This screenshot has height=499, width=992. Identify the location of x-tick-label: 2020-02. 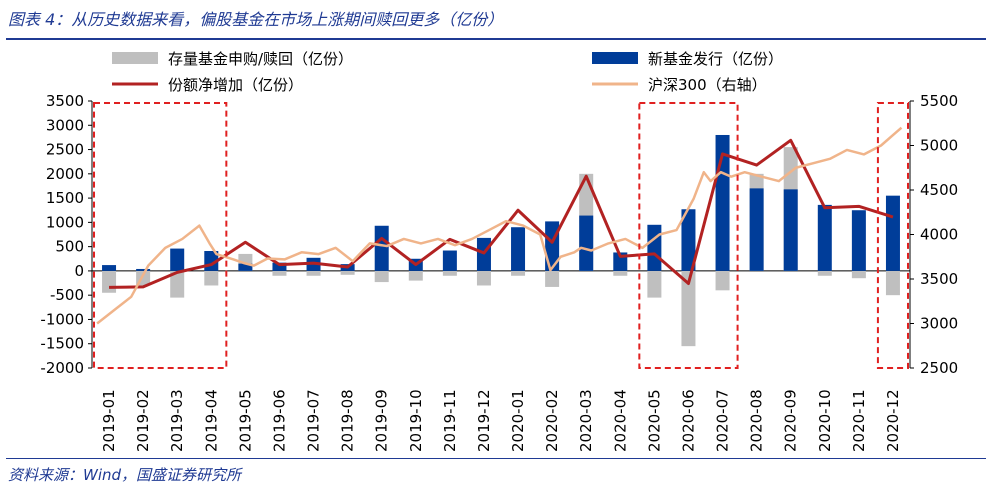
(552, 420).